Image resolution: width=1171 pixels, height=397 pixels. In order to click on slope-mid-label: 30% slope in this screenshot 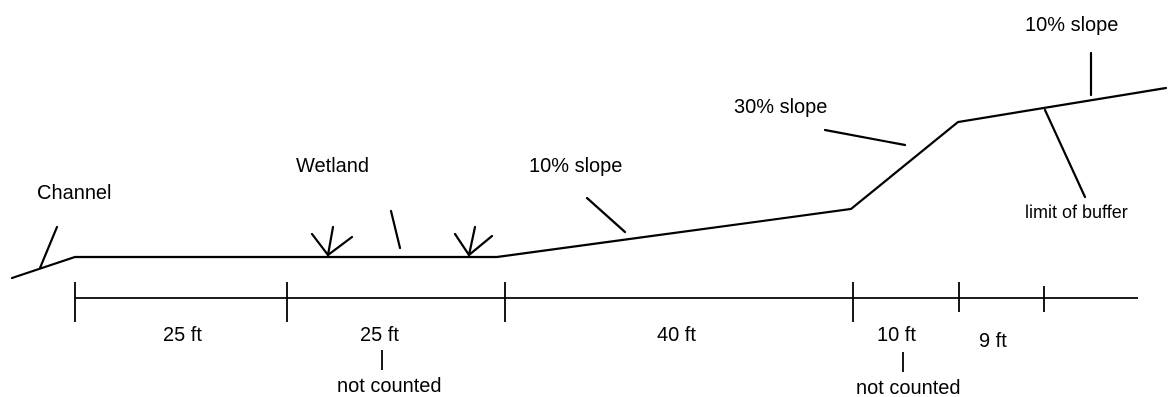, I will do `click(780, 107)`.